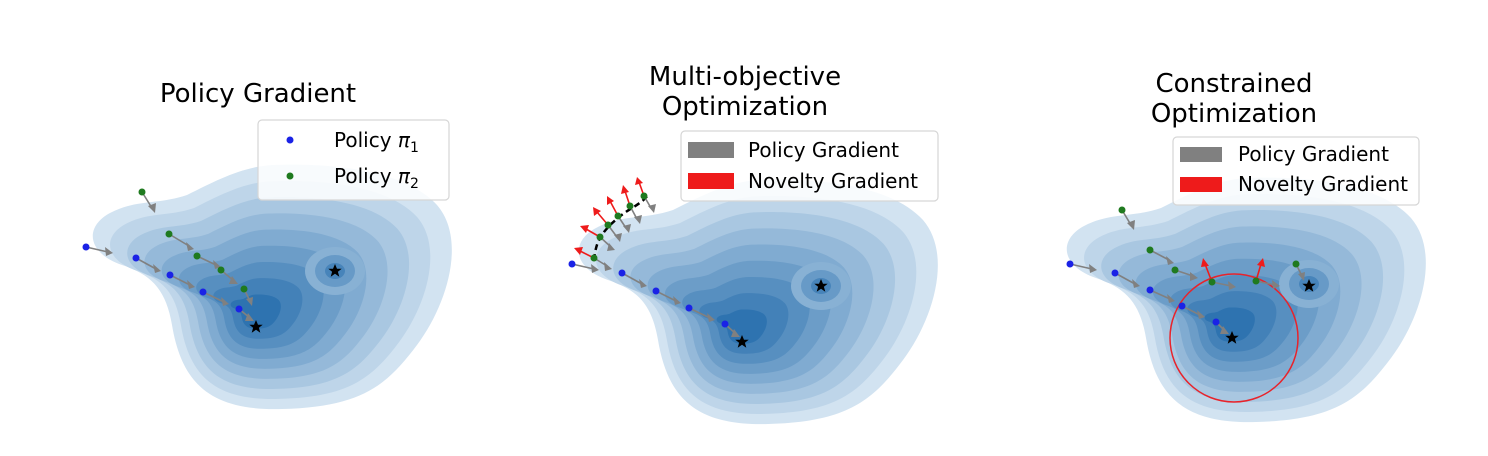  I want to click on legend-label-policy-1: Policy π1, so click(376, 142).